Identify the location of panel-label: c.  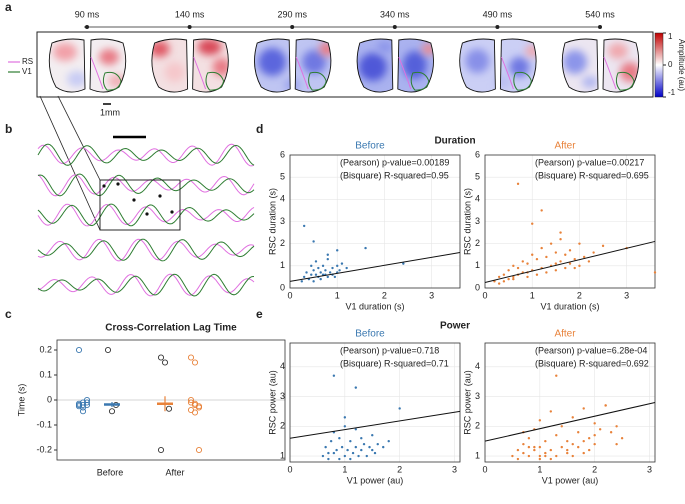
(8, 314).